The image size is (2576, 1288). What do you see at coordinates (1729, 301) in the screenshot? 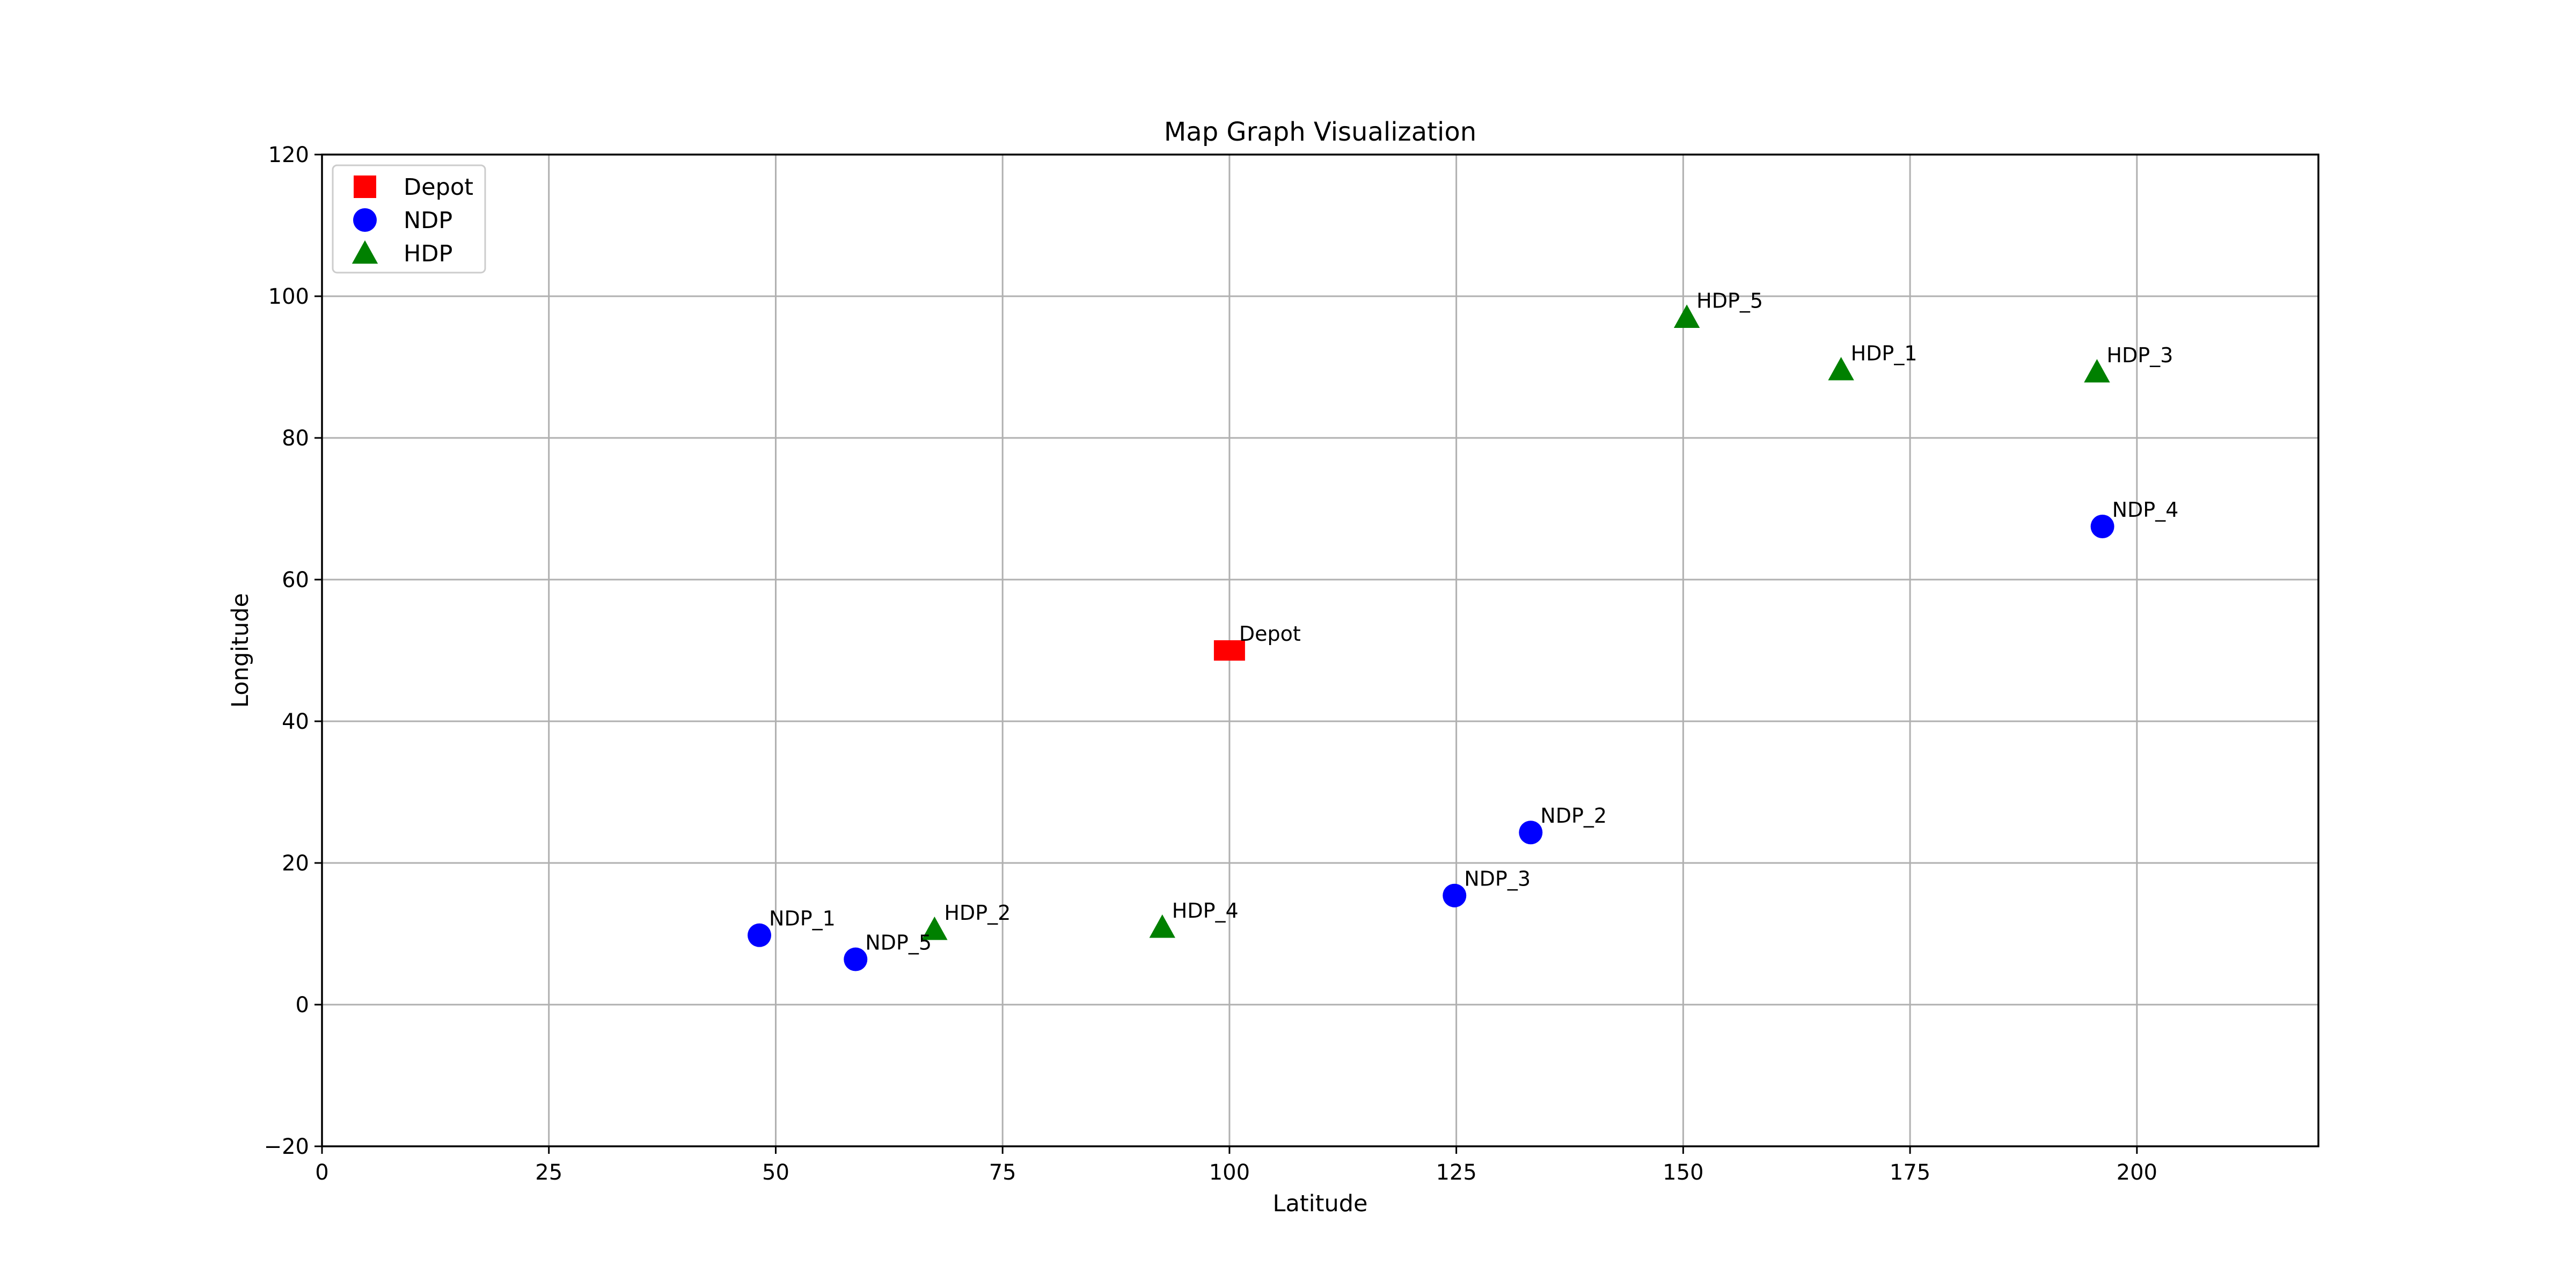
I see `point-label: HDP_5` at bounding box center [1729, 301].